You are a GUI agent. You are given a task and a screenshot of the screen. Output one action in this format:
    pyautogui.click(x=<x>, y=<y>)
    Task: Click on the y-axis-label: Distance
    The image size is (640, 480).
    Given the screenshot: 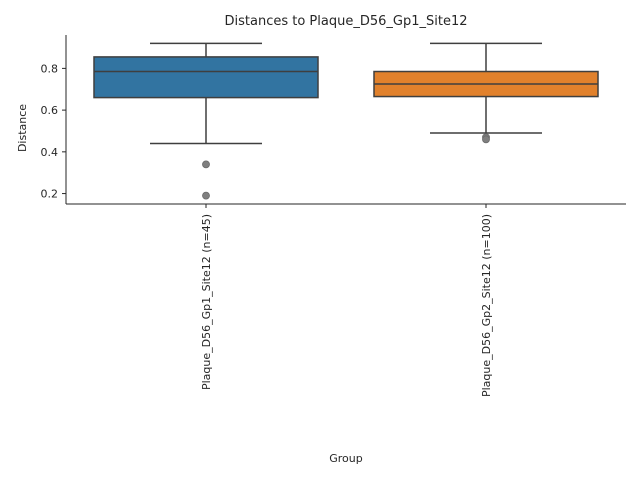 What is the action you would take?
    pyautogui.click(x=22, y=128)
    